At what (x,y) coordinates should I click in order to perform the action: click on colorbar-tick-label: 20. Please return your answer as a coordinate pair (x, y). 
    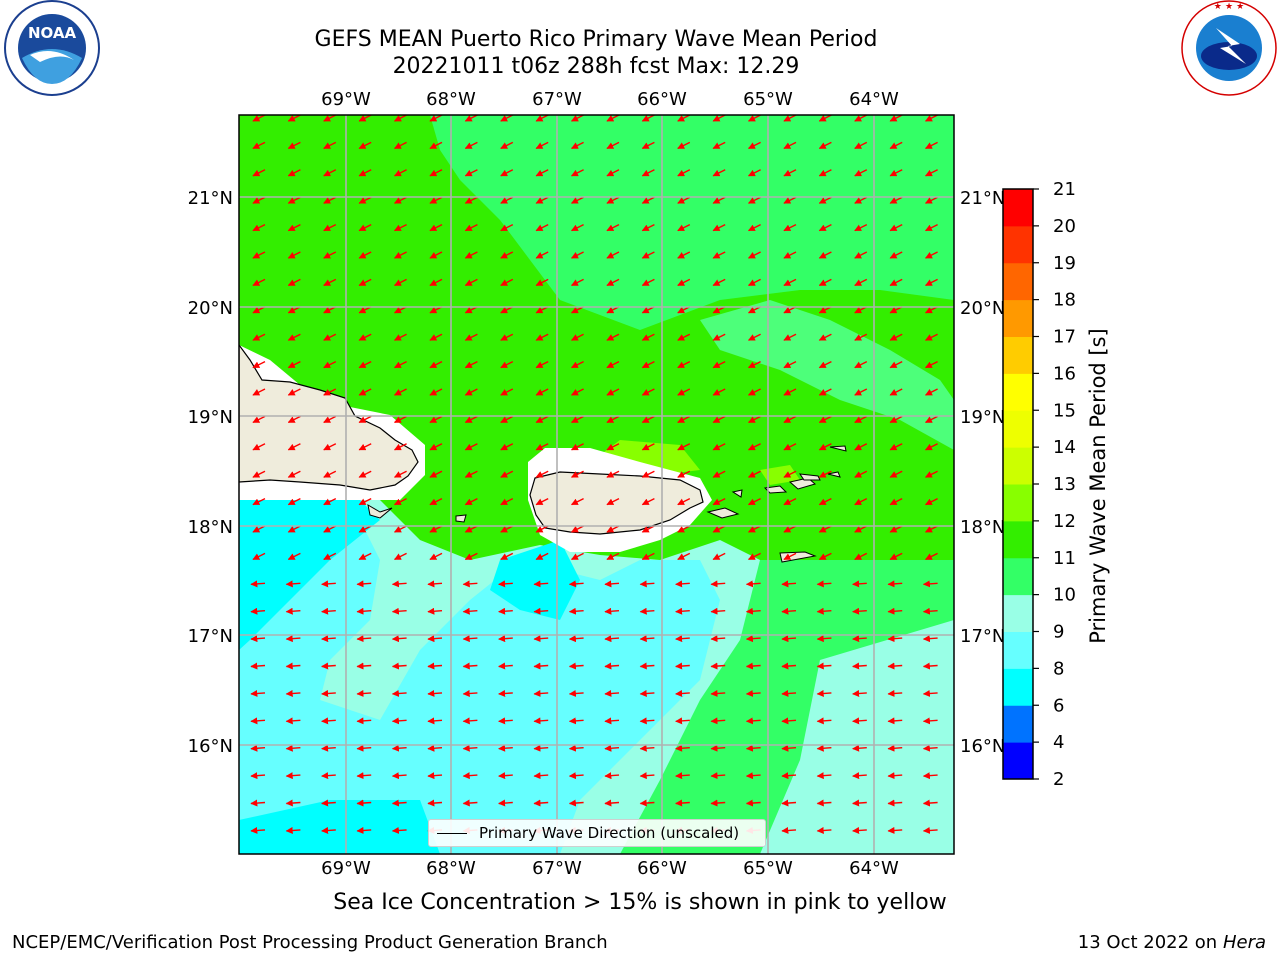
    Looking at the image, I should click on (1064, 226).